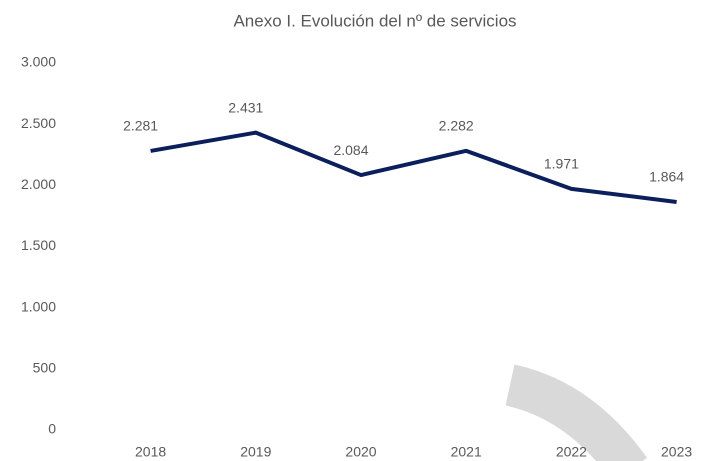 This screenshot has width=725, height=461. Describe the element at coordinates (255, 452) in the screenshot. I see `x-tick-label: 2019` at that location.